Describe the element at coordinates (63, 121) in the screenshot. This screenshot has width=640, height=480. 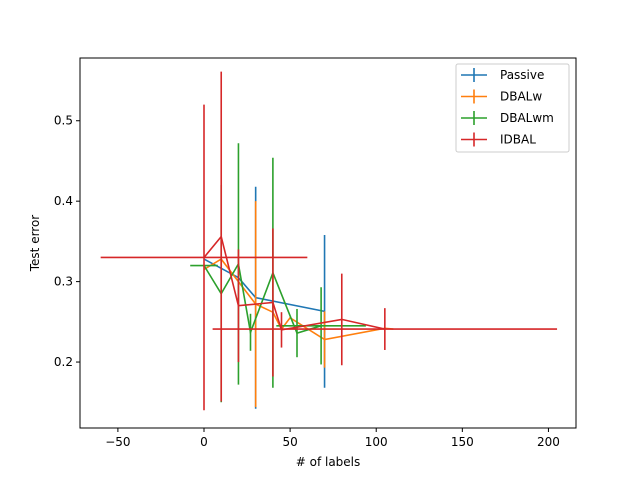
I see `y-tick-label: 0.5` at that location.